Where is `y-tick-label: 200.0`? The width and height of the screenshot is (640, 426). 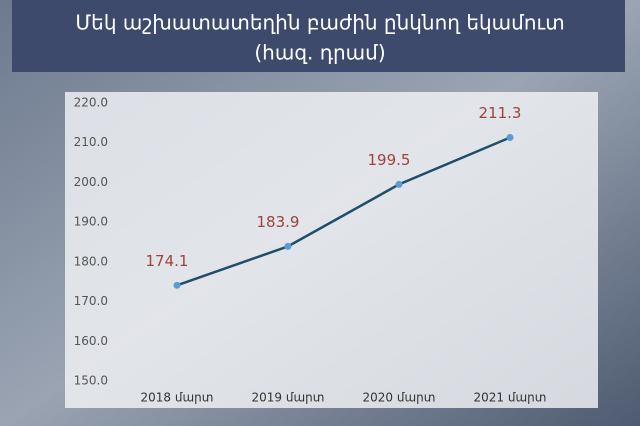
y-tick-label: 200.0 is located at coordinates (91, 182).